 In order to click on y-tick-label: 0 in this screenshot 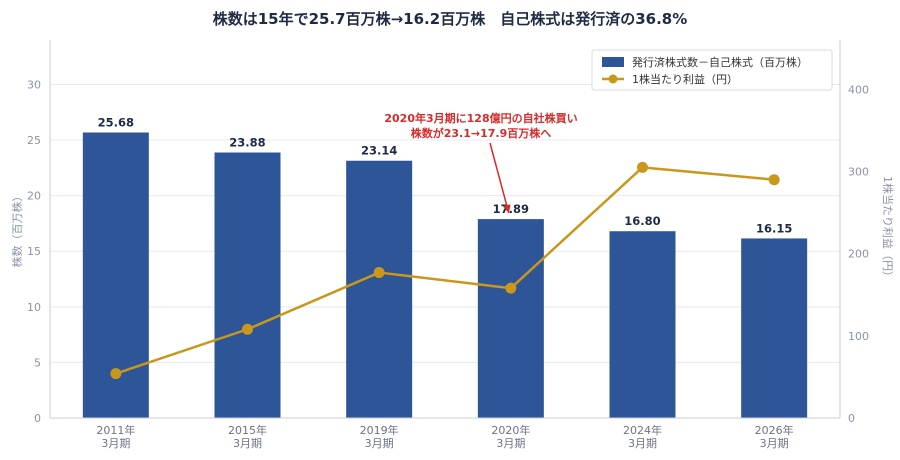, I will do `click(37, 418)`.